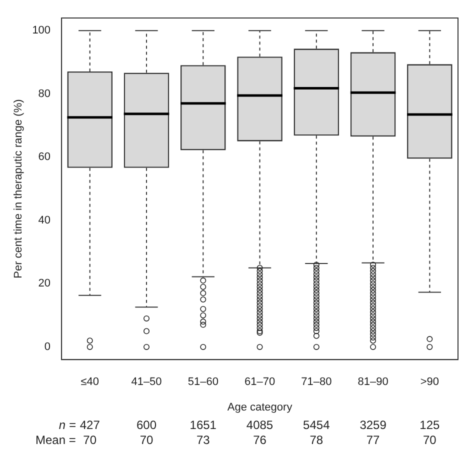 The image size is (474, 474). I want to click on x-tick-label: 51–60, so click(203, 382).